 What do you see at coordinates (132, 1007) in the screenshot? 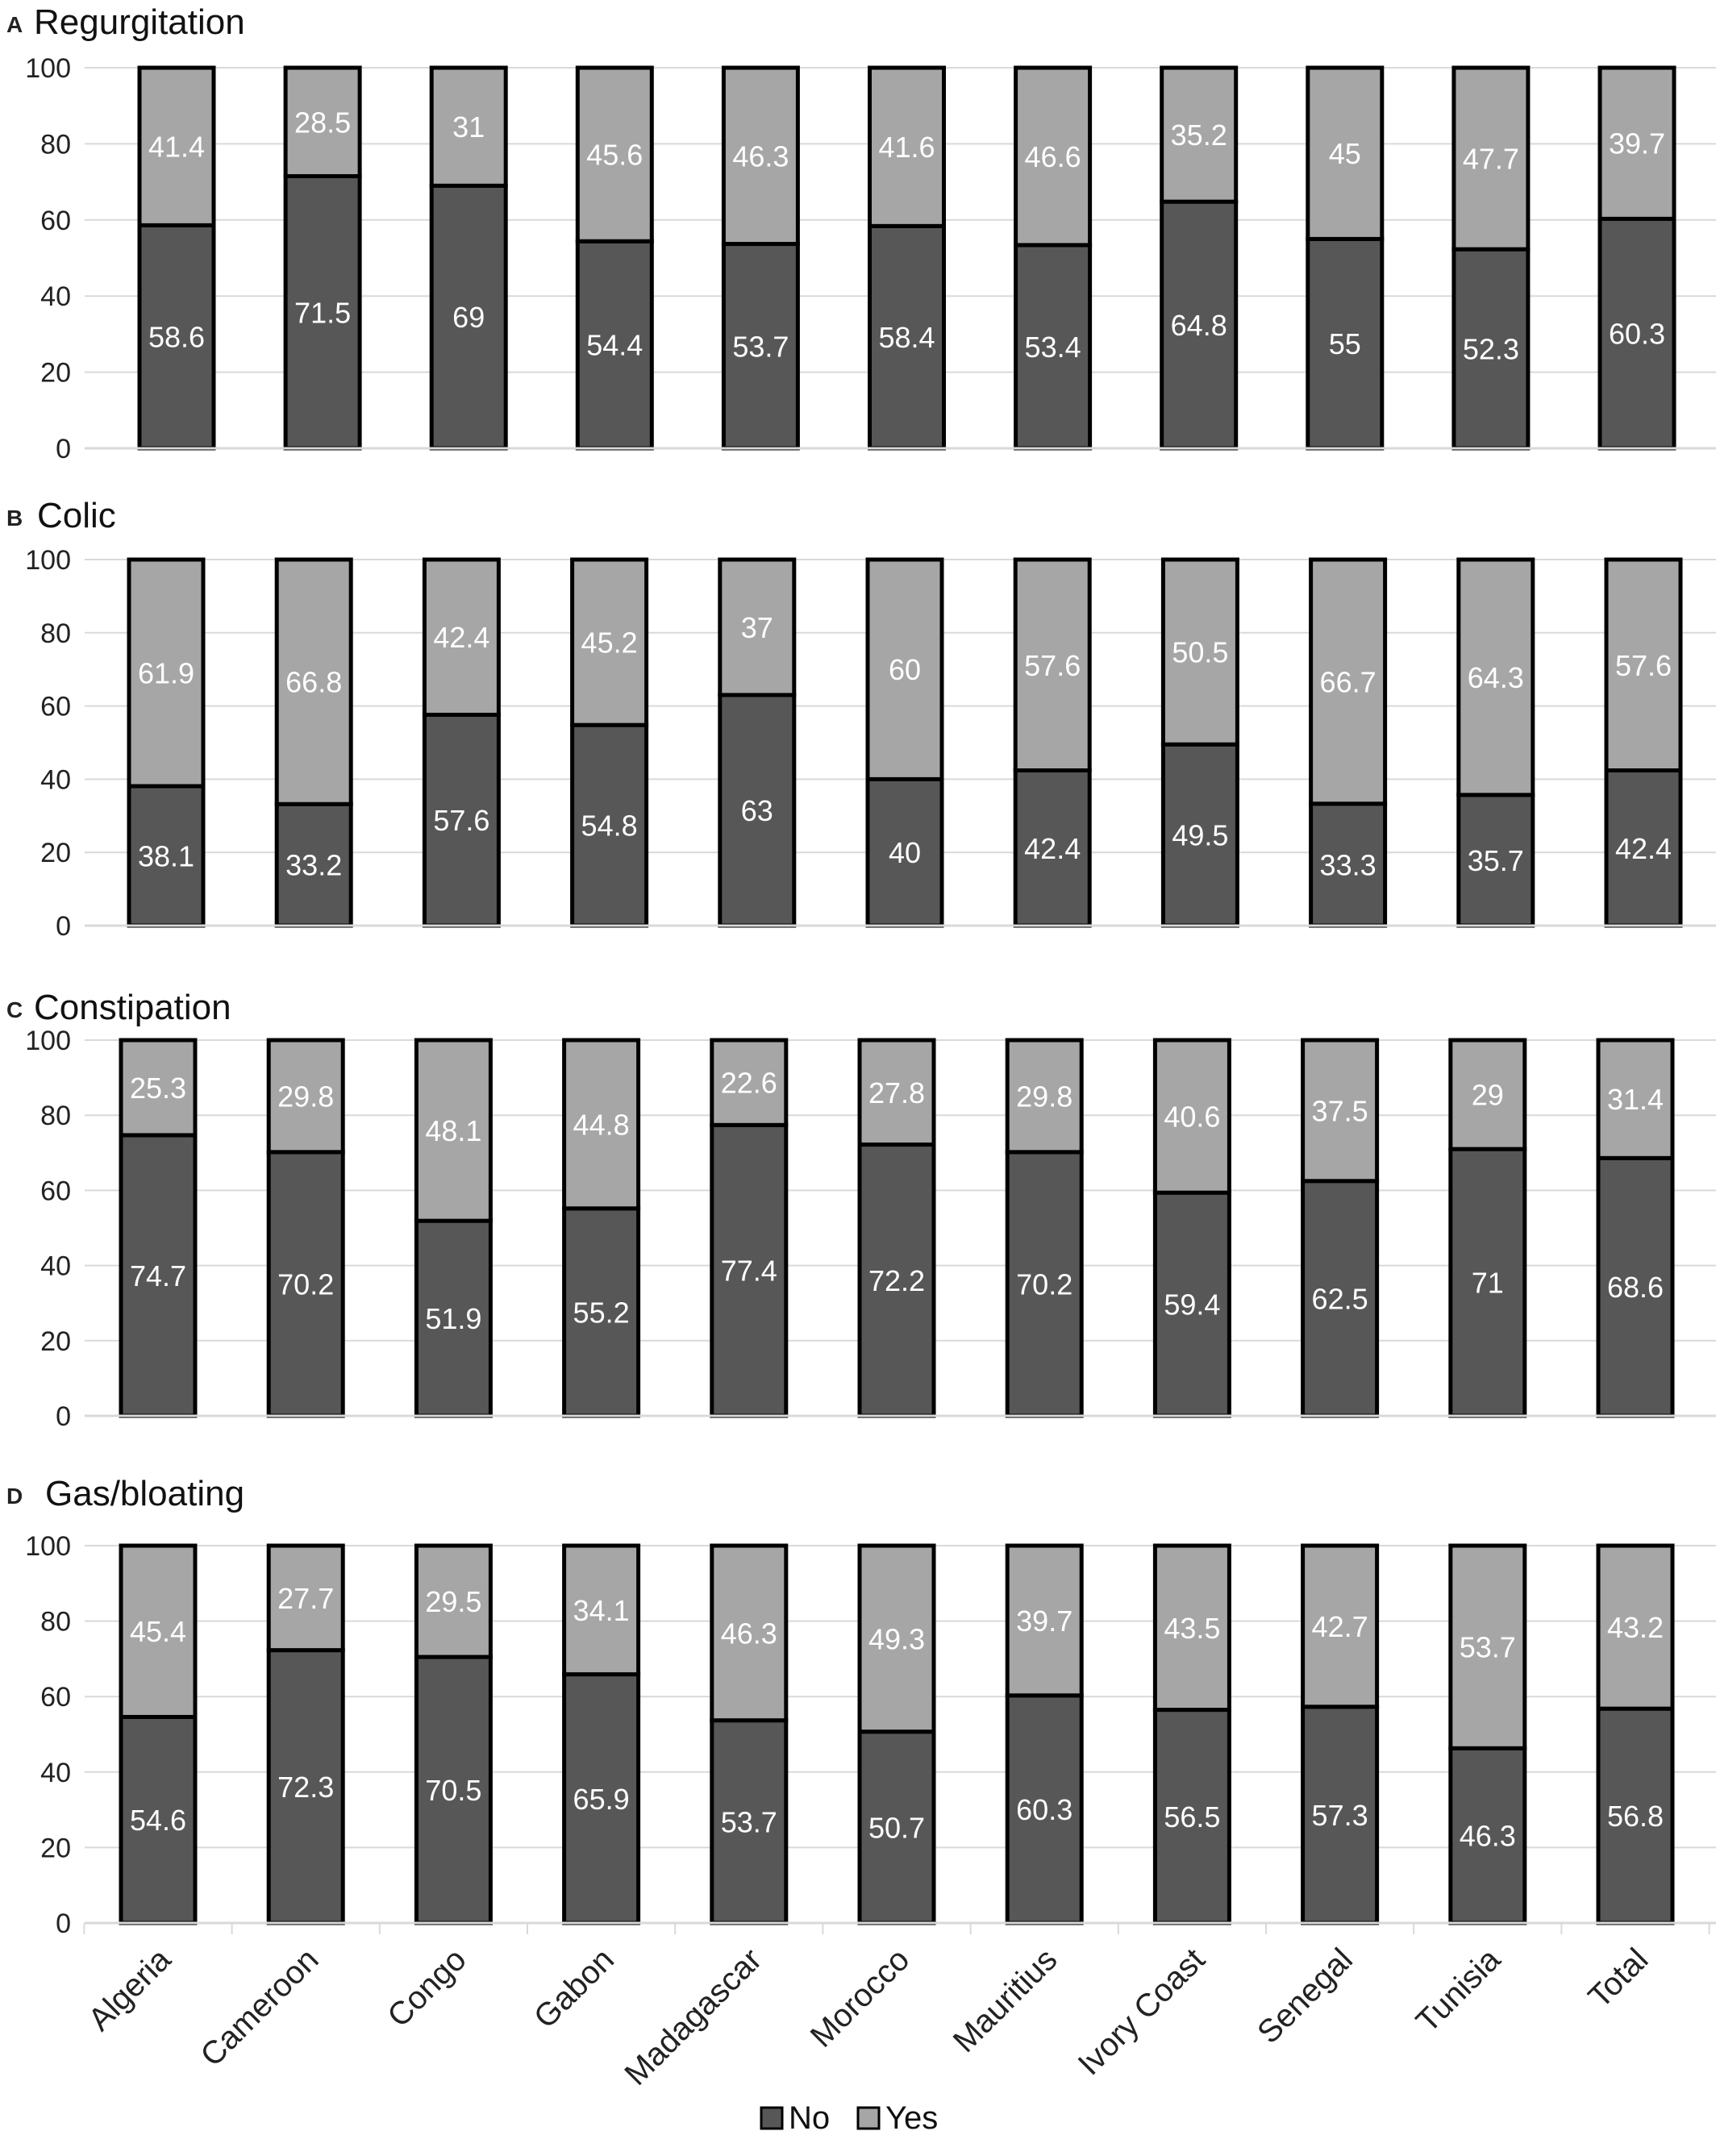
I see `panel-title: Constipation` at bounding box center [132, 1007].